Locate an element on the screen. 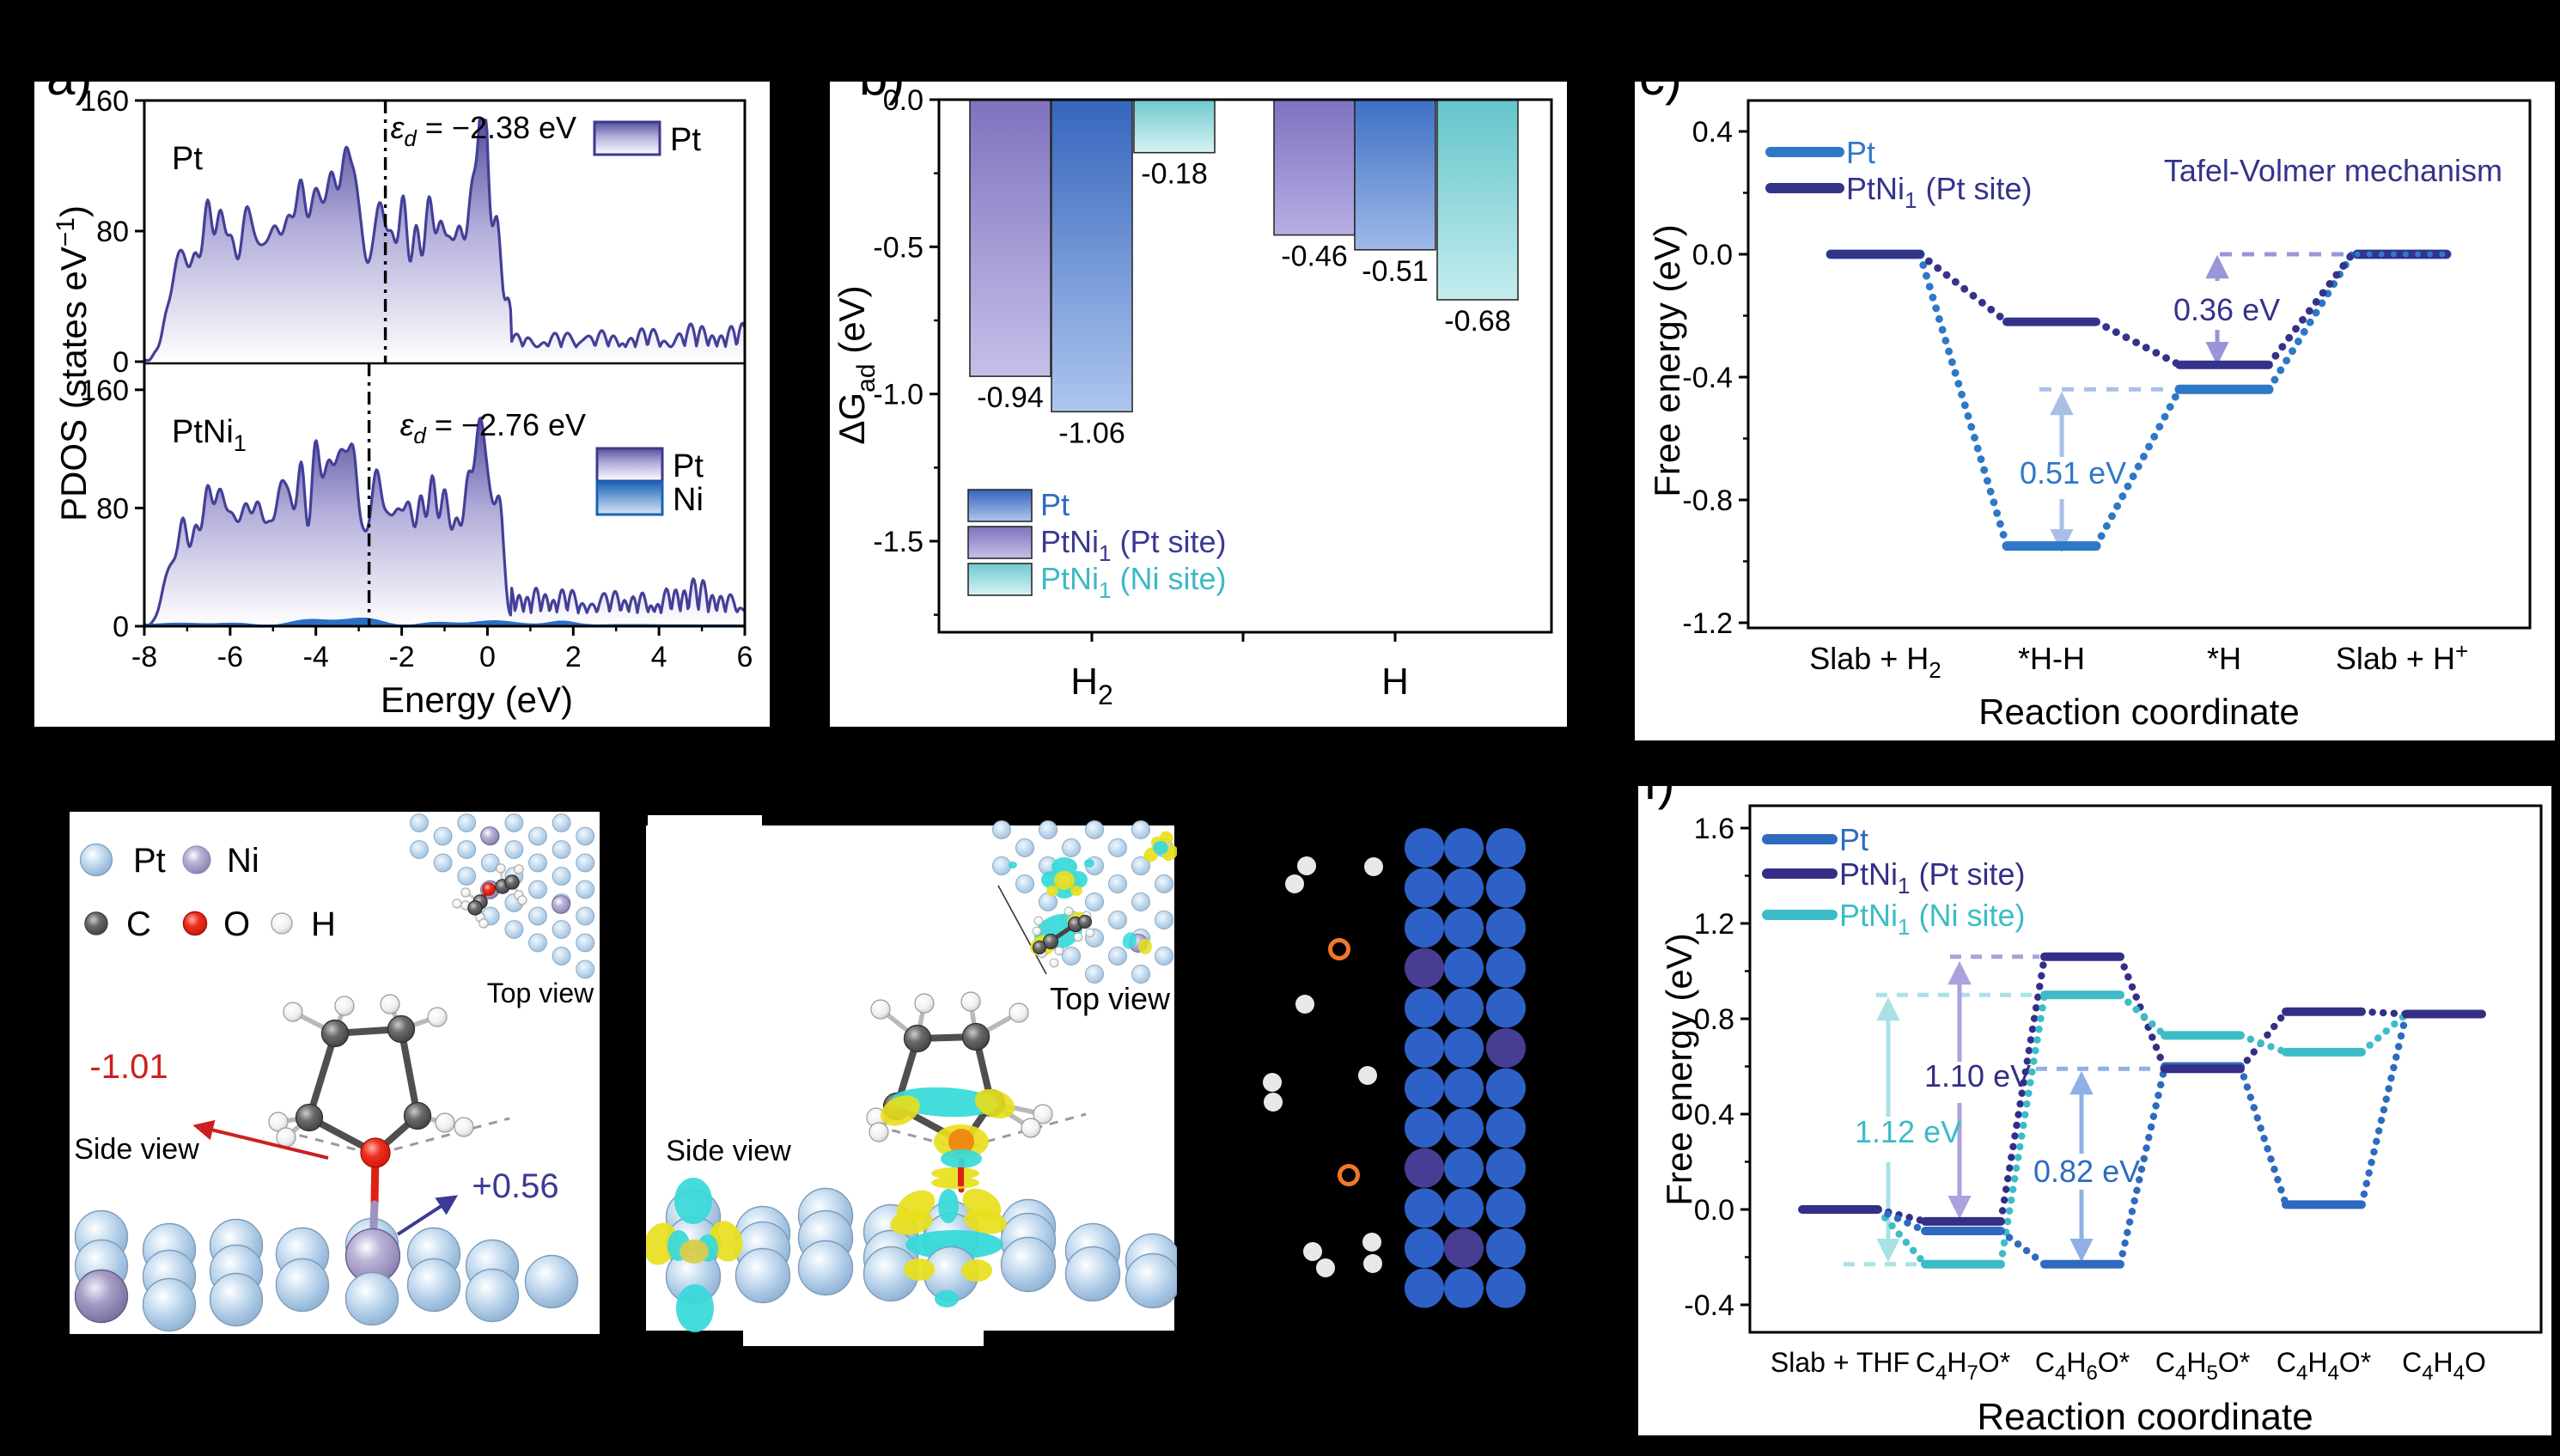 Image resolution: width=2560 pixels, height=1456 pixels. svg-text: -0.8 is located at coordinates (1707, 500).